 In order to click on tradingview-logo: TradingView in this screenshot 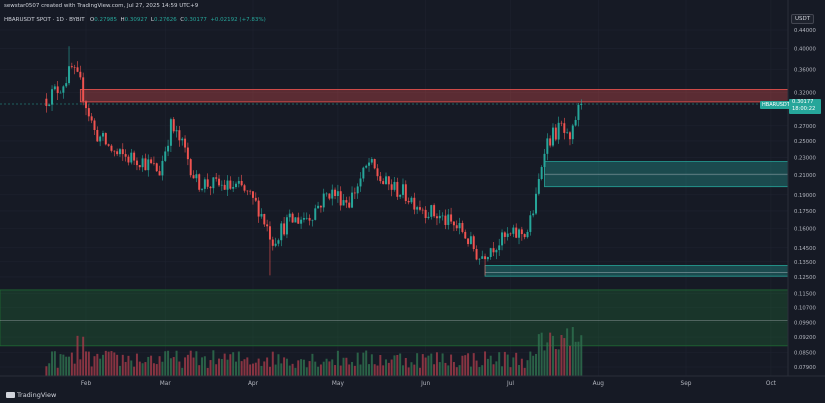, I will do `click(31, 395)`.